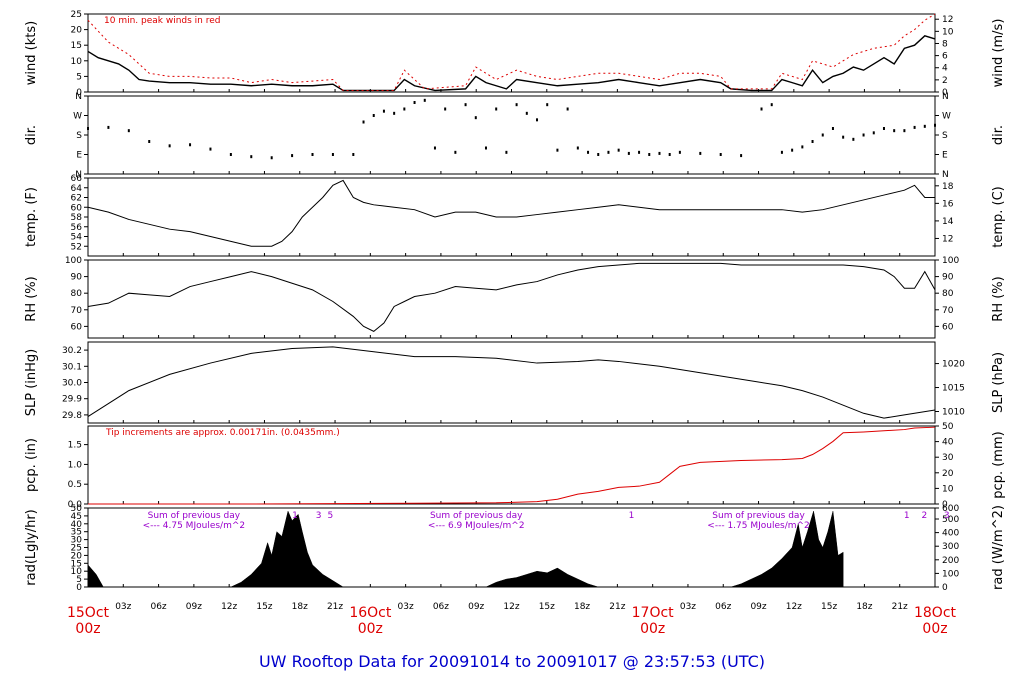 The image size is (1024, 700). What do you see at coordinates (935, 613) in the screenshot?
I see `x-day-date: 18Oct` at bounding box center [935, 613].